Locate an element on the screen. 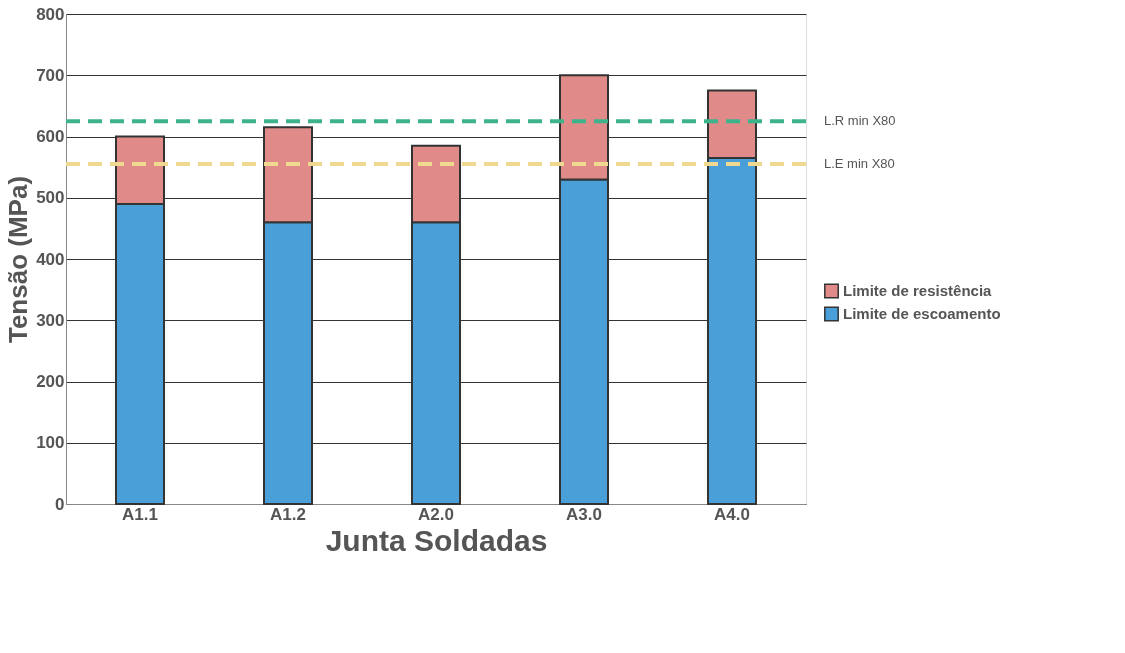 This screenshot has height=653, width=1125. x-tick-label: A1.2 is located at coordinates (288, 514).